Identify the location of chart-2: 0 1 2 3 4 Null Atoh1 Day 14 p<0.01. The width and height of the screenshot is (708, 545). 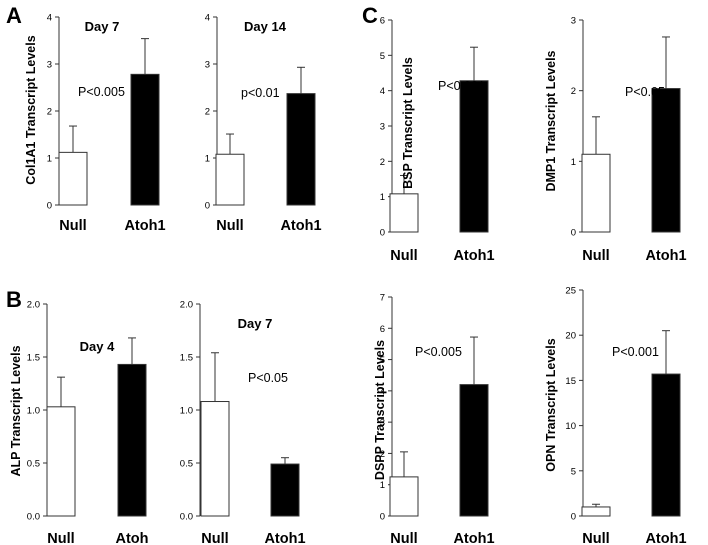
(263, 124).